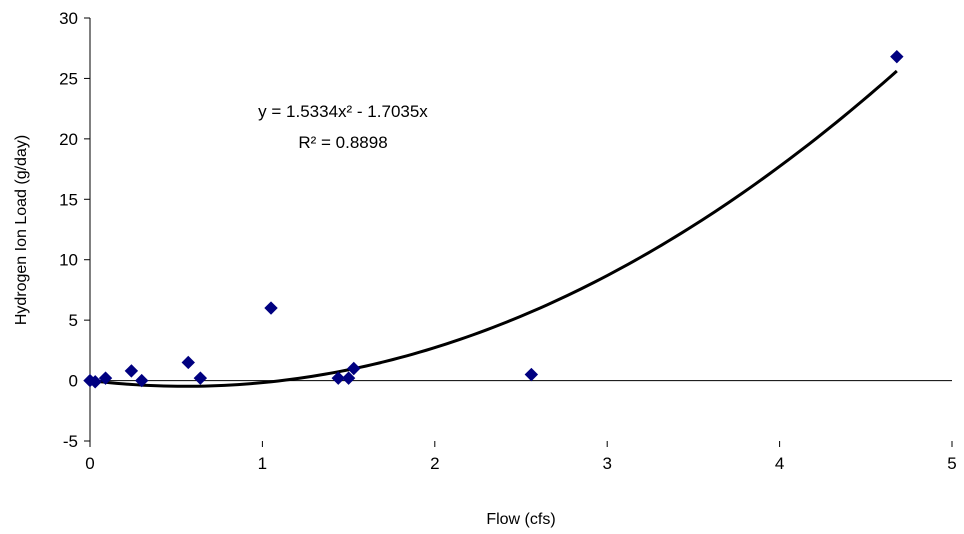  What do you see at coordinates (521, 457) in the screenshot?
I see `x-axis-ticks: 0 1 2 3 4 5` at bounding box center [521, 457].